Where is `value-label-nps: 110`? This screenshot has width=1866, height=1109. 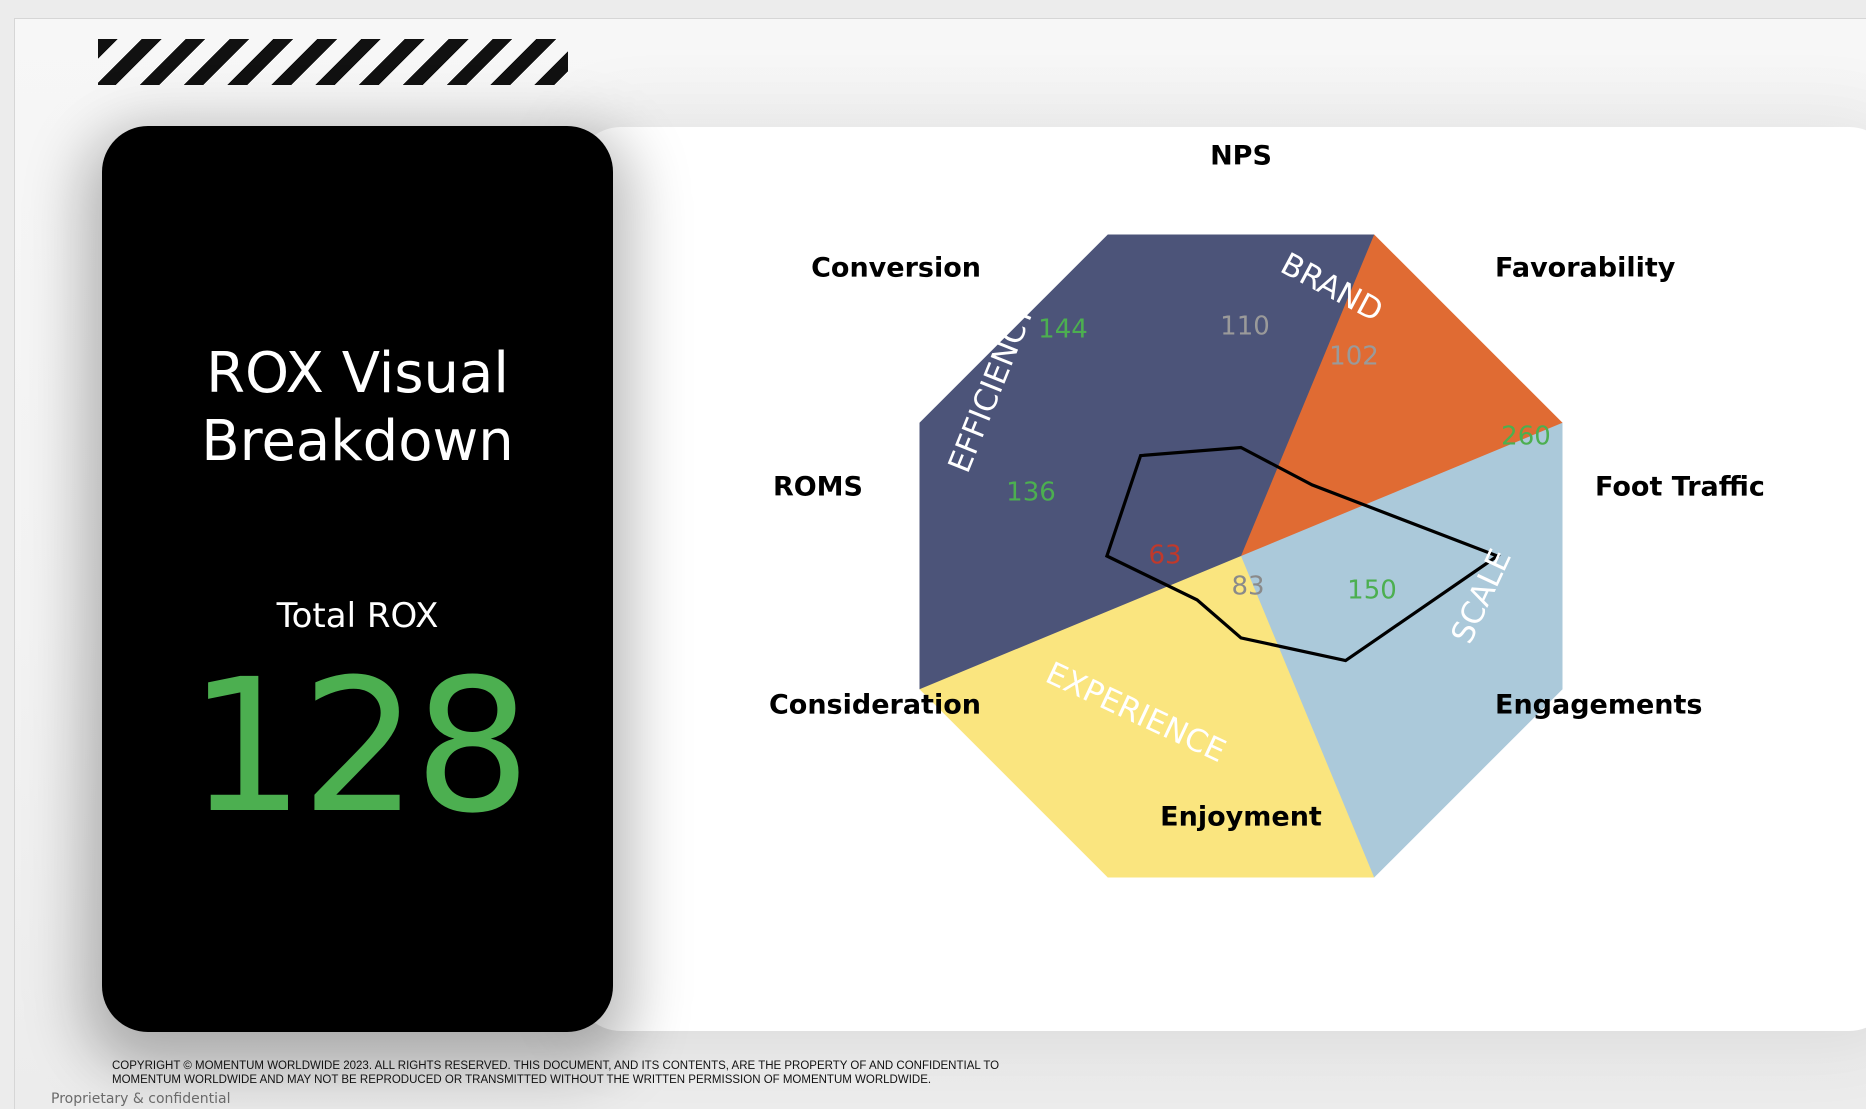 value-label-nps: 110 is located at coordinates (1245, 327).